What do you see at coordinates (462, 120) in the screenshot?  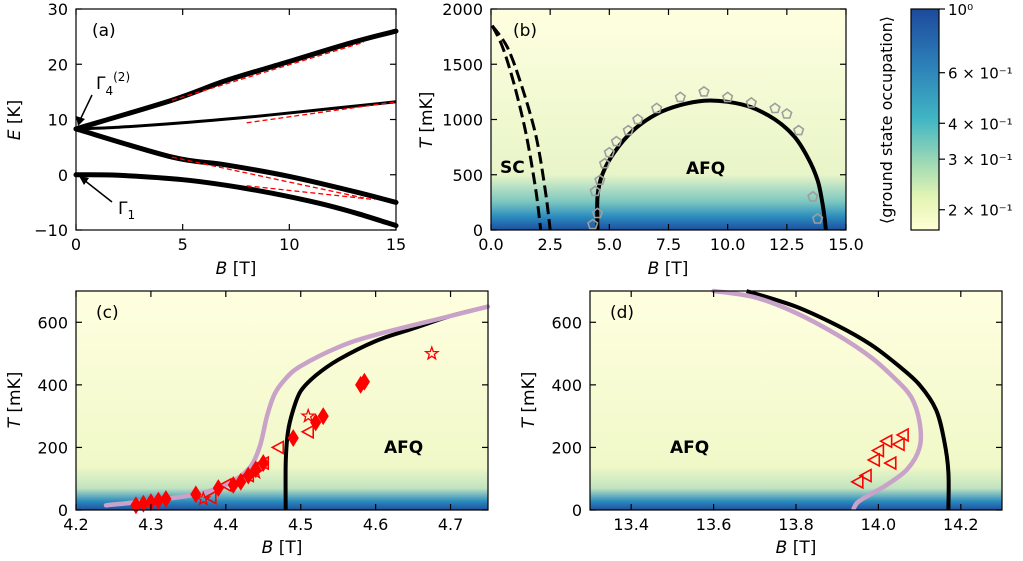 I see `y-tick-label: 1000` at bounding box center [462, 120].